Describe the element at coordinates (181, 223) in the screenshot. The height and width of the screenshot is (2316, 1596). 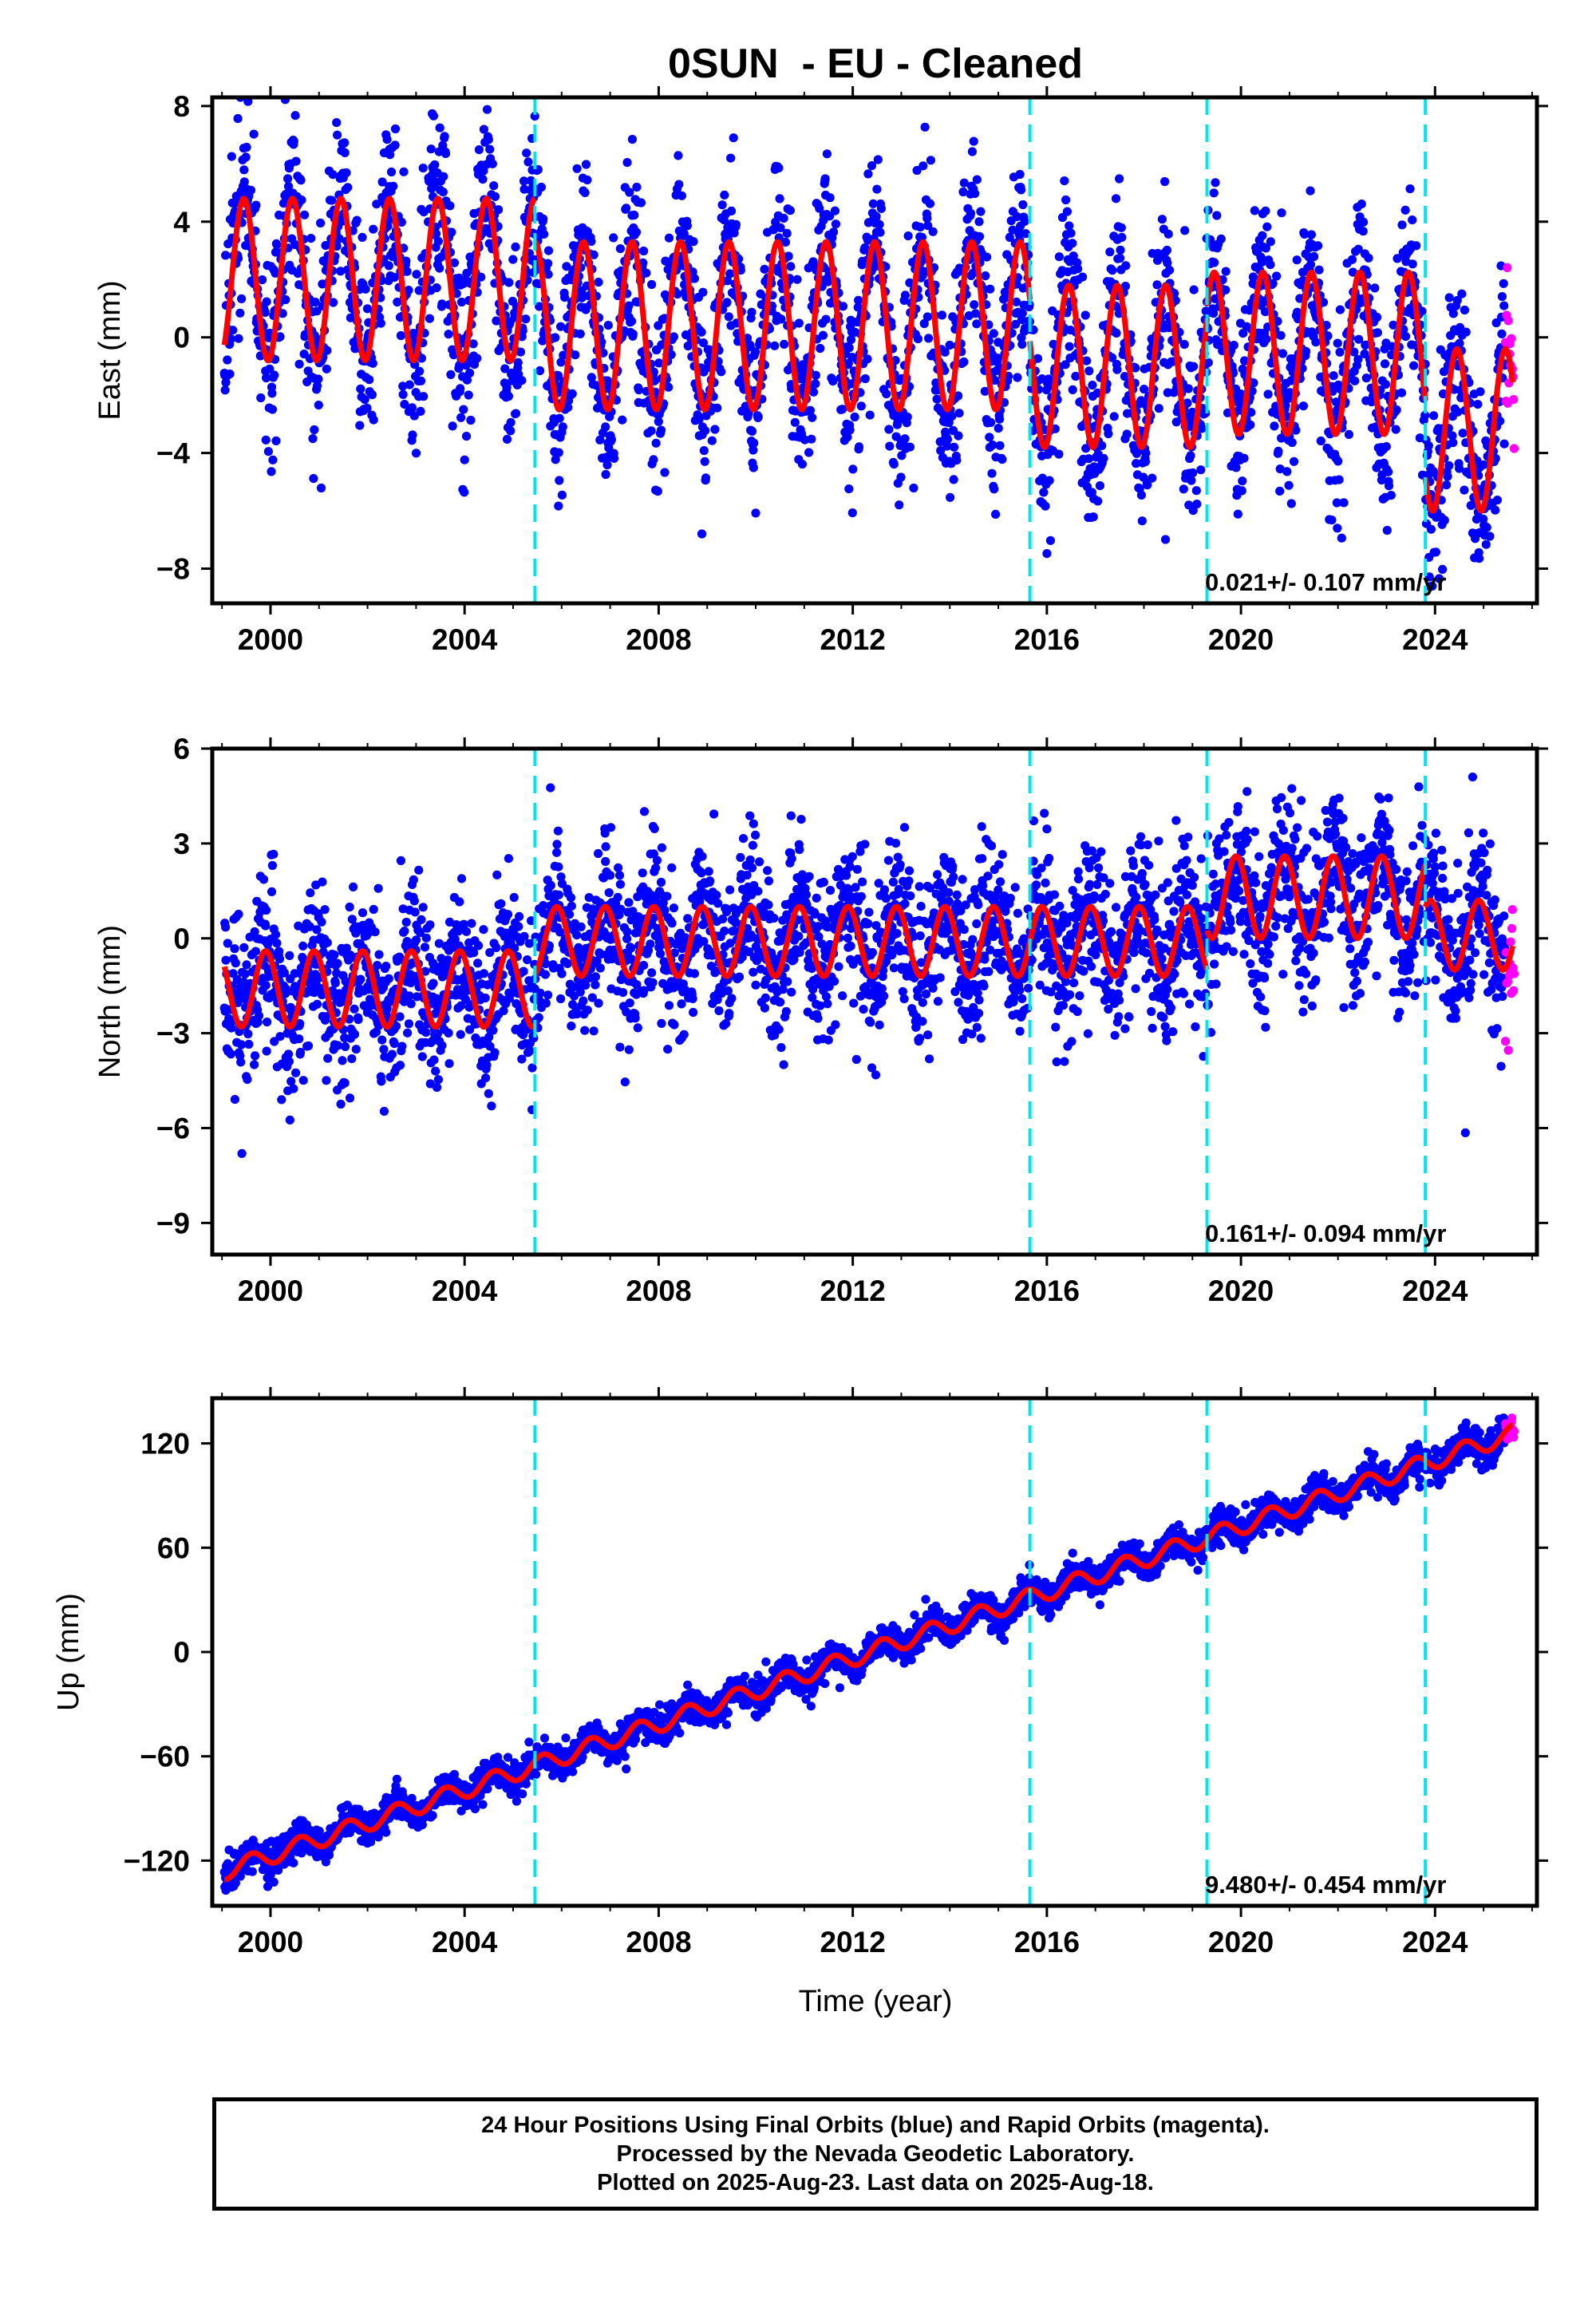
I see `y-tick-label: 4` at that location.